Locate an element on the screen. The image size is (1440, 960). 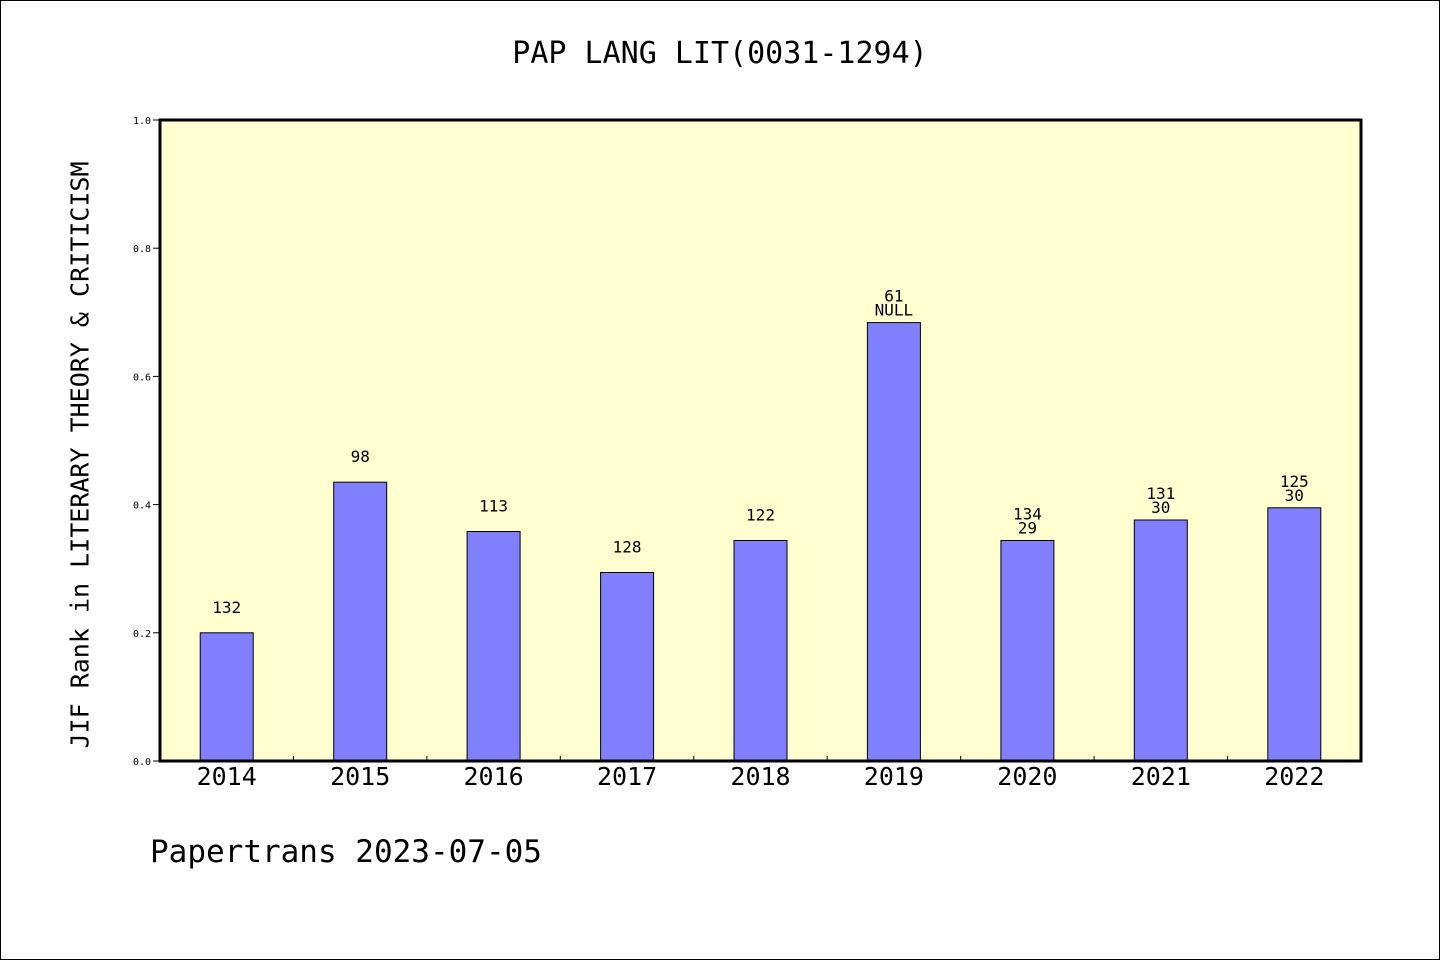
bar-label-secondary-2021: 30 is located at coordinates (1160, 507).